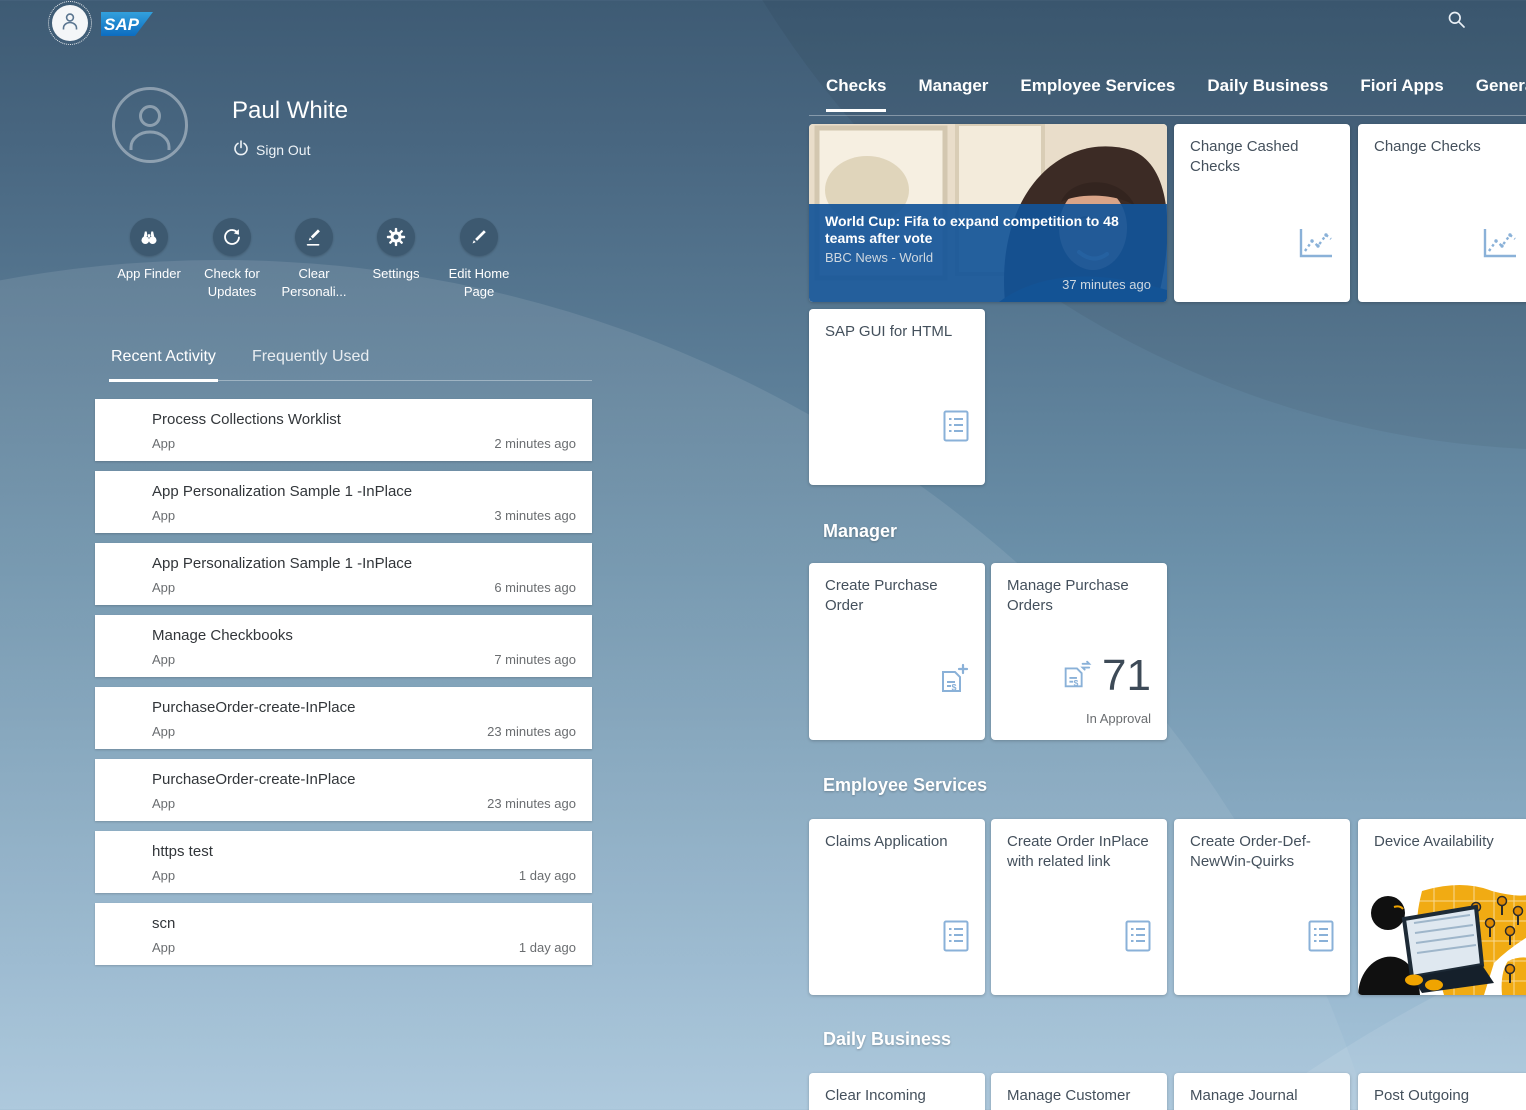  I want to click on user-menu-button, so click(70, 23).